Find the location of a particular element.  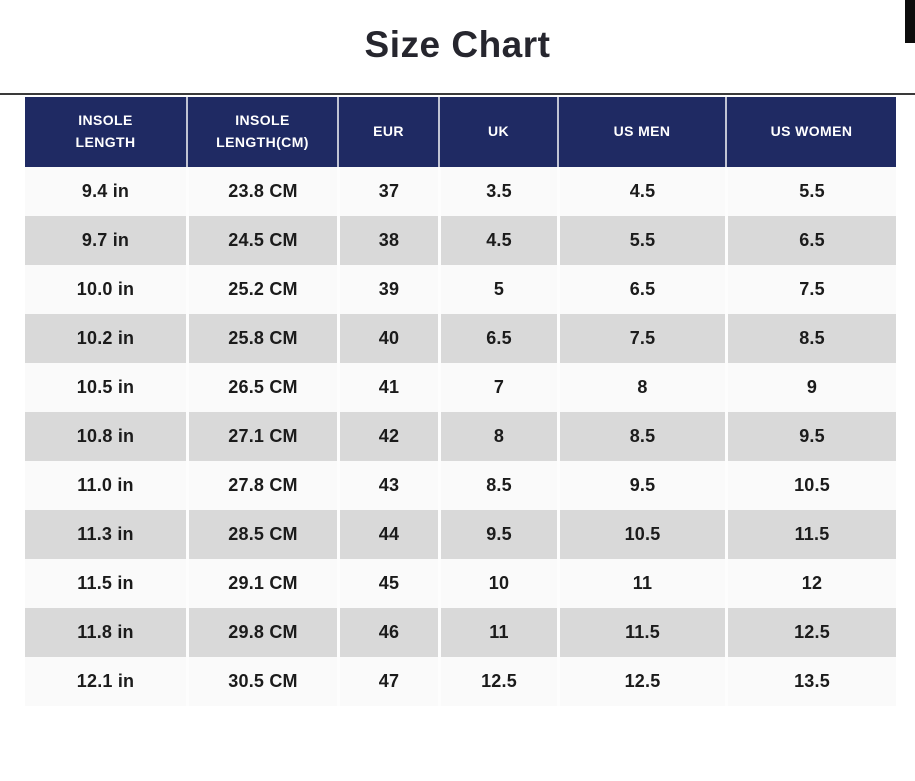

table-cell: 29.1 CM is located at coordinates (261, 583).